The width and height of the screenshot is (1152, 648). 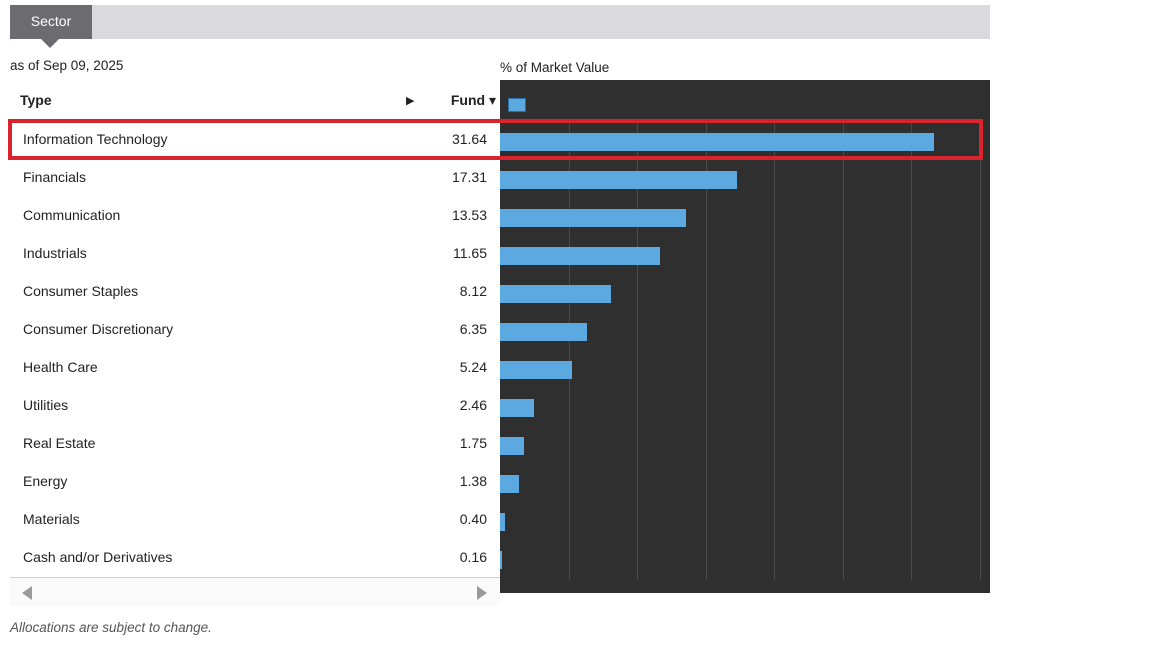 What do you see at coordinates (536, 370) in the screenshot?
I see `bar-health-care` at bounding box center [536, 370].